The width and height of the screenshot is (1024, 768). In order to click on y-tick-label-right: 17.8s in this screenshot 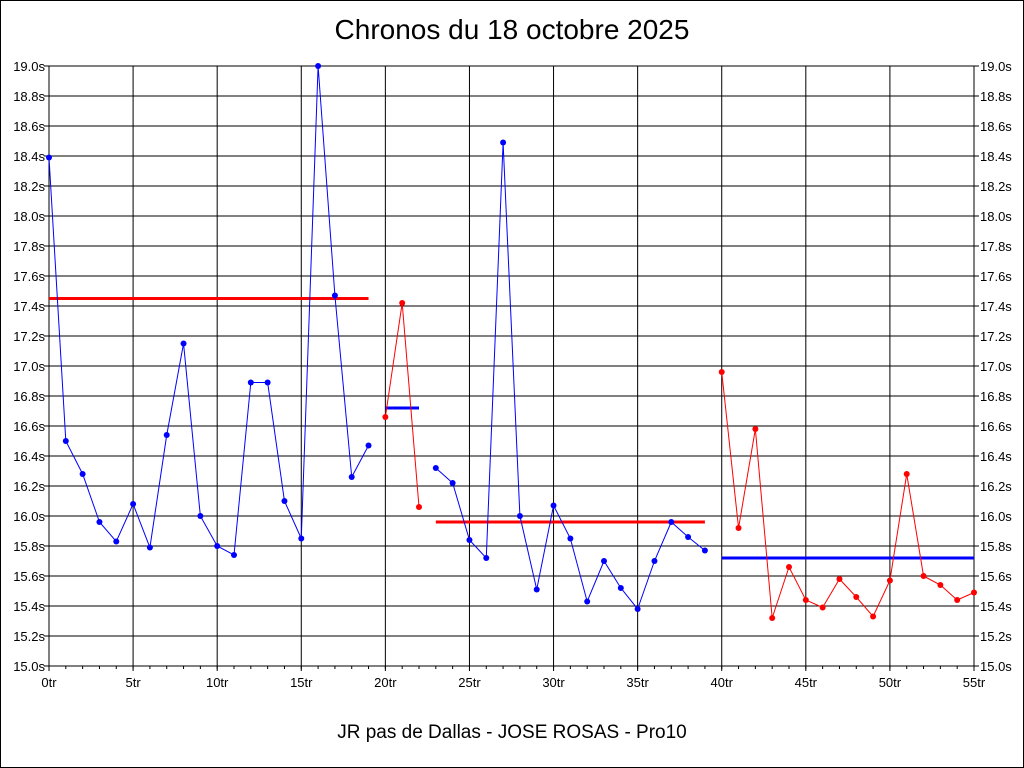, I will do `click(996, 246)`.